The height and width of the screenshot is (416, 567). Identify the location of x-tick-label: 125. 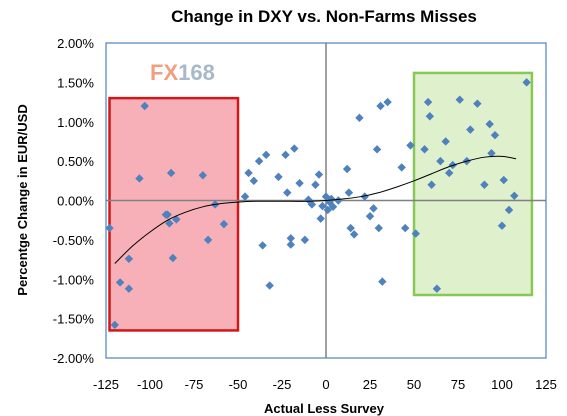
(546, 384).